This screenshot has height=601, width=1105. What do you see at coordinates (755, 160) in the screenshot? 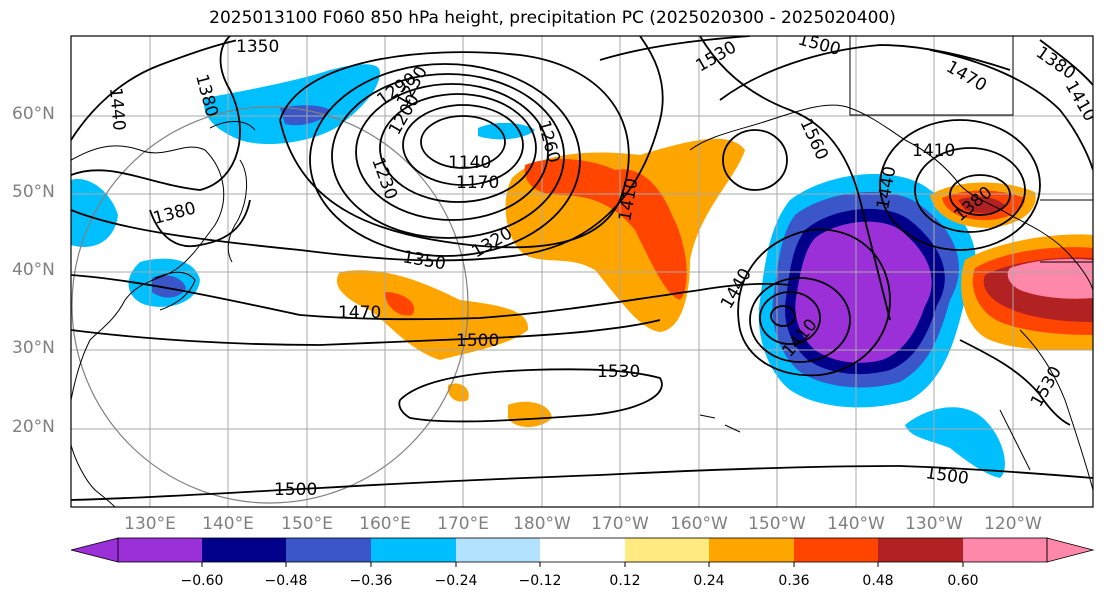
I see `contour-high` at bounding box center [755, 160].